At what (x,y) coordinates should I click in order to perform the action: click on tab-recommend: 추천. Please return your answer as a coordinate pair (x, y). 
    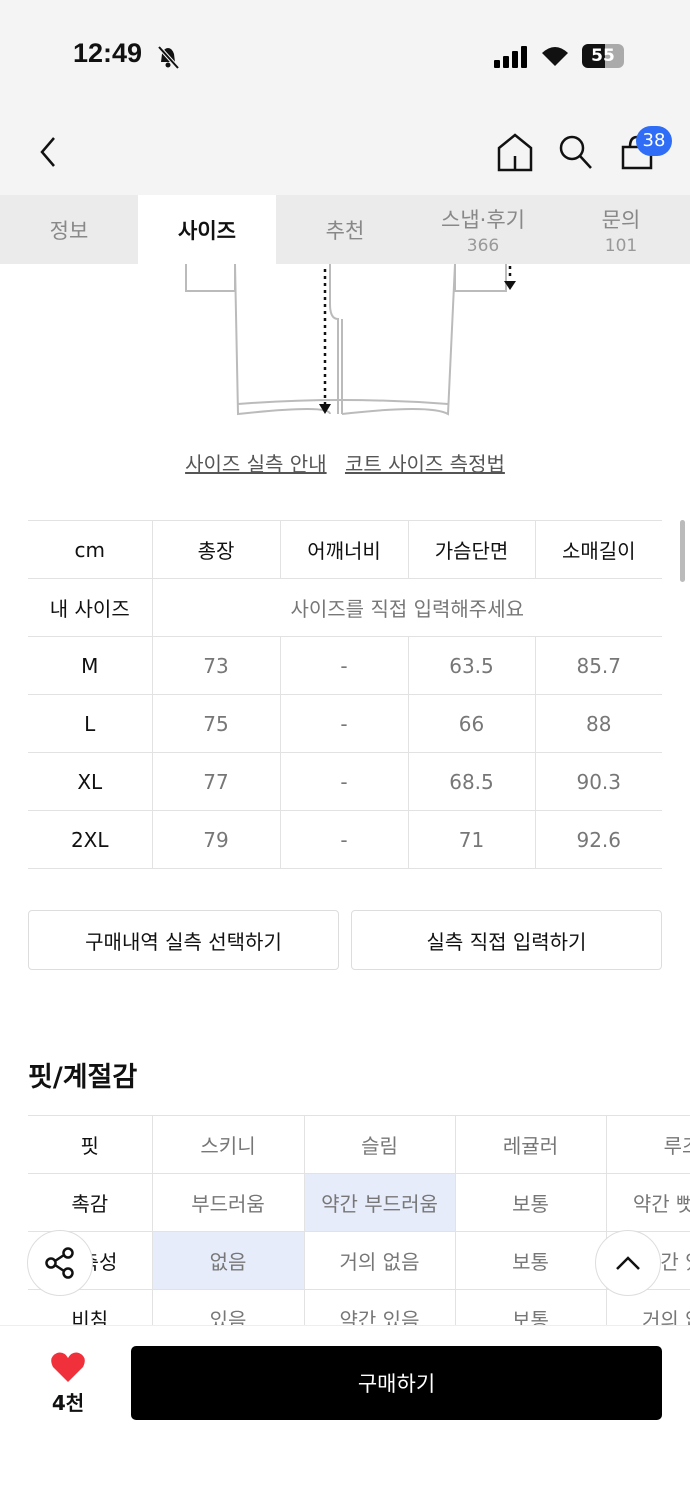
    Looking at the image, I should click on (345, 229).